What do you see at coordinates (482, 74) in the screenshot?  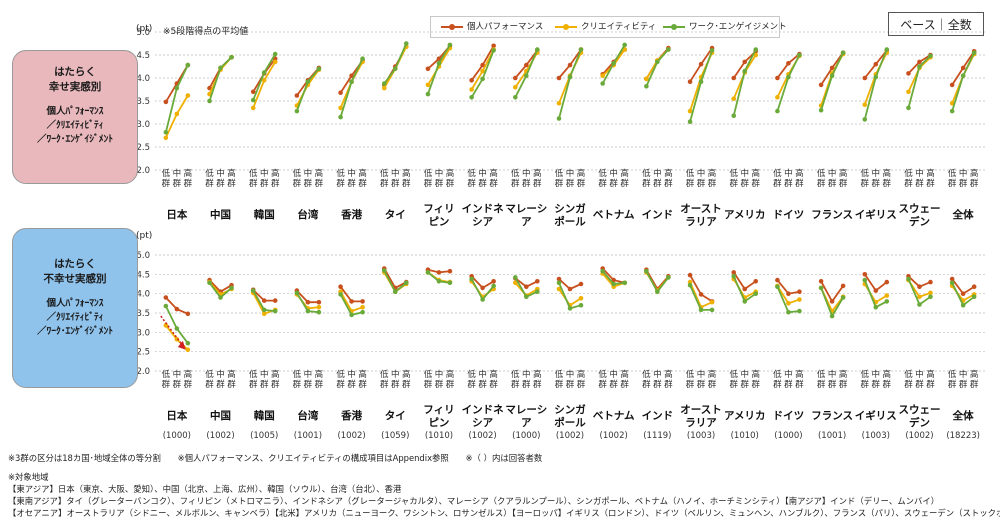 I see `series-line` at bounding box center [482, 74].